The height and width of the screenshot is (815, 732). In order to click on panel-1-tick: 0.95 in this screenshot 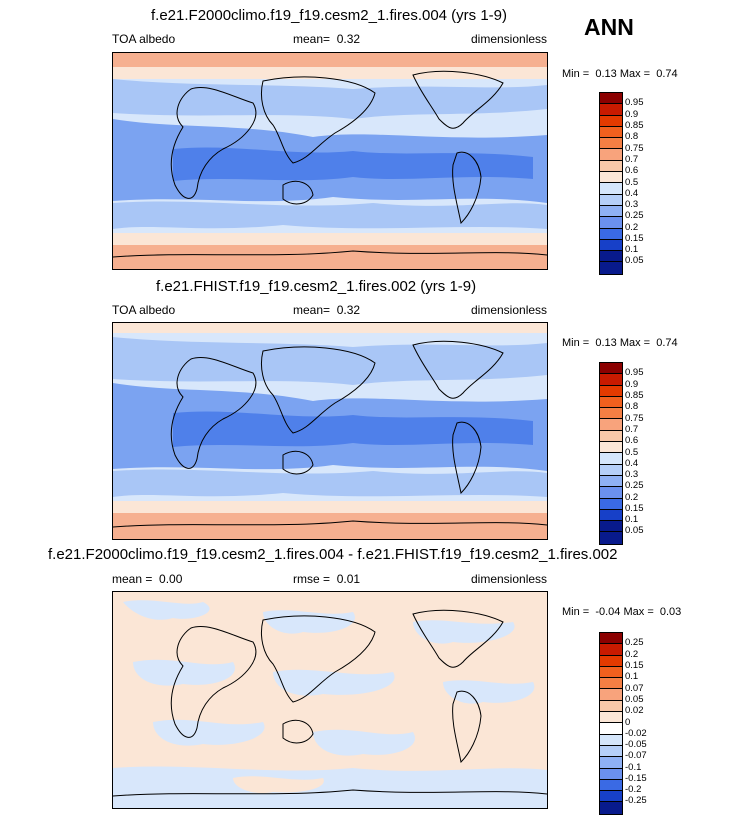, I will do `click(634, 102)`.